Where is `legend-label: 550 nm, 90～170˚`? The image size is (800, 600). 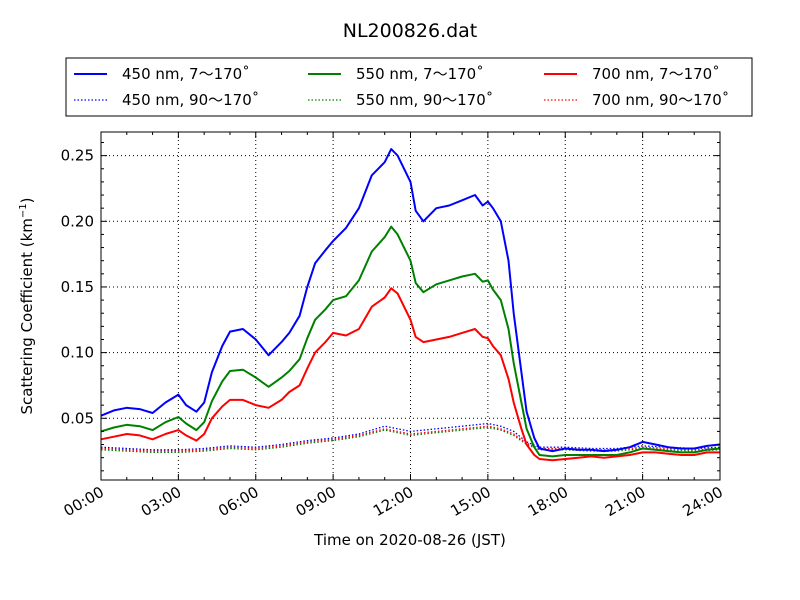
legend-label: 550 nm, 90～170˚ is located at coordinates (424, 100).